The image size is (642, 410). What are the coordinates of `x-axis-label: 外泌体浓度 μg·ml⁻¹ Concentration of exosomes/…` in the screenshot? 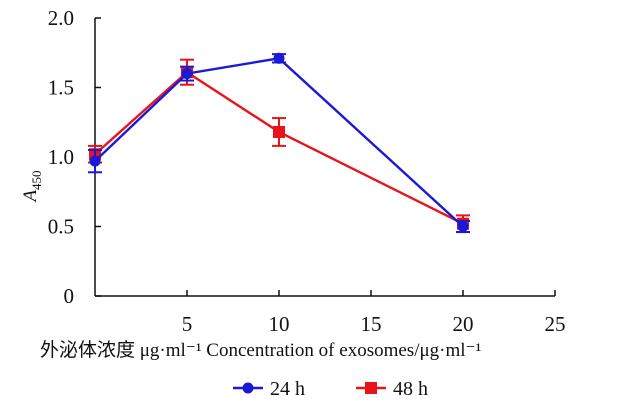 It's located at (261, 350).